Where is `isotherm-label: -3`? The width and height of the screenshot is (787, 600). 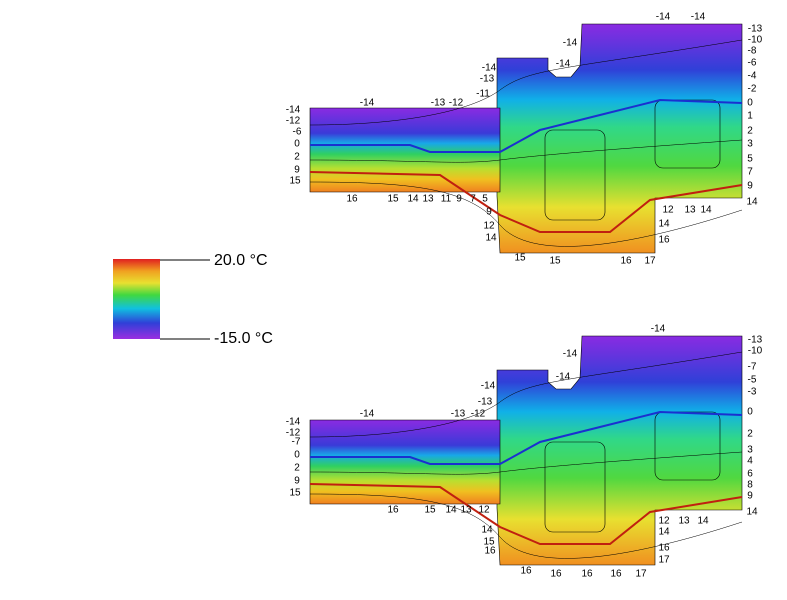
isotherm-label: -3 is located at coordinates (752, 392).